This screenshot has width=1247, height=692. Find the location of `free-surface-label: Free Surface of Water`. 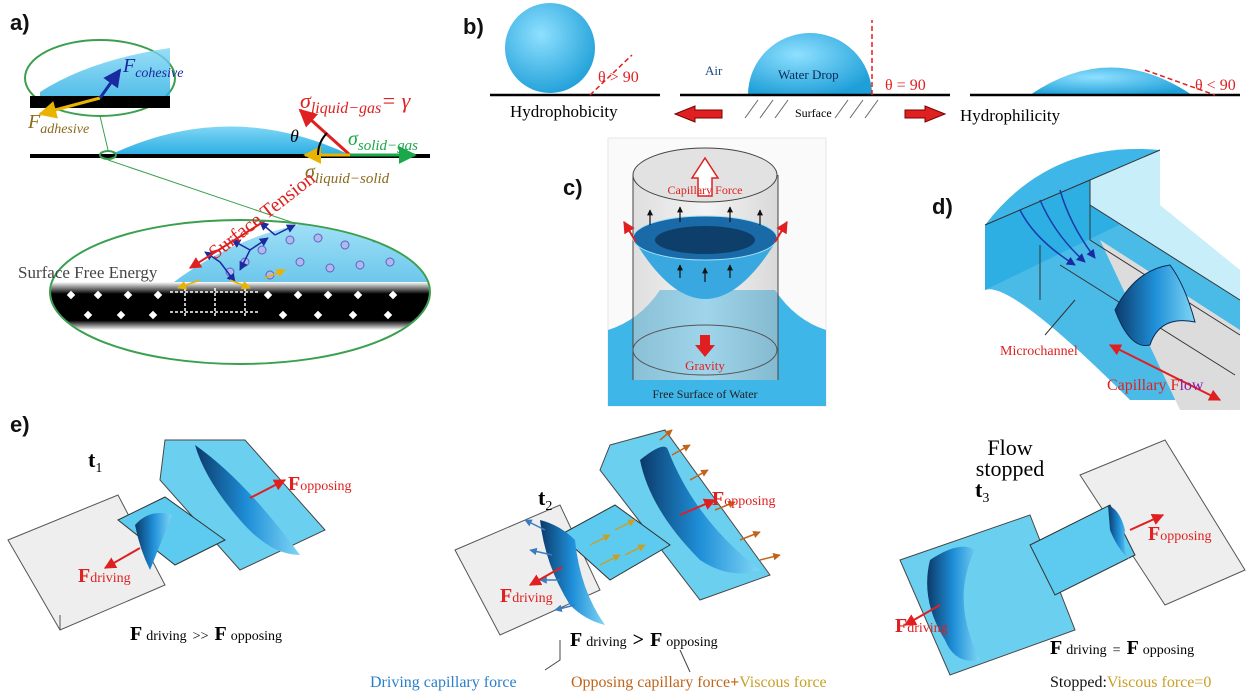

free-surface-label: Free Surface of Water is located at coordinates (704, 394).